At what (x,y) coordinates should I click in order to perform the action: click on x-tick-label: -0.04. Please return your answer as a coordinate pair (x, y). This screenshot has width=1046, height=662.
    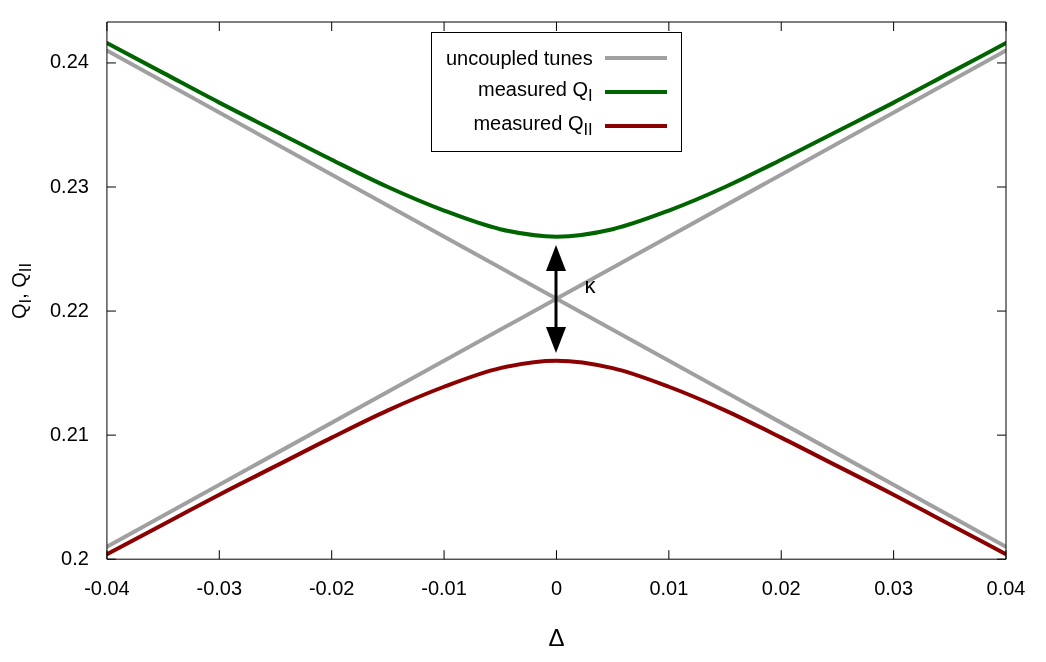
    Looking at the image, I should click on (107, 587).